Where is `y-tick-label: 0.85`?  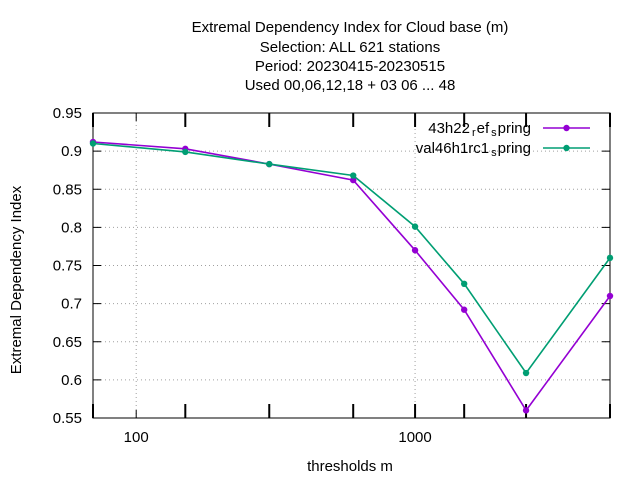 y-tick-label: 0.85 is located at coordinates (67, 189).